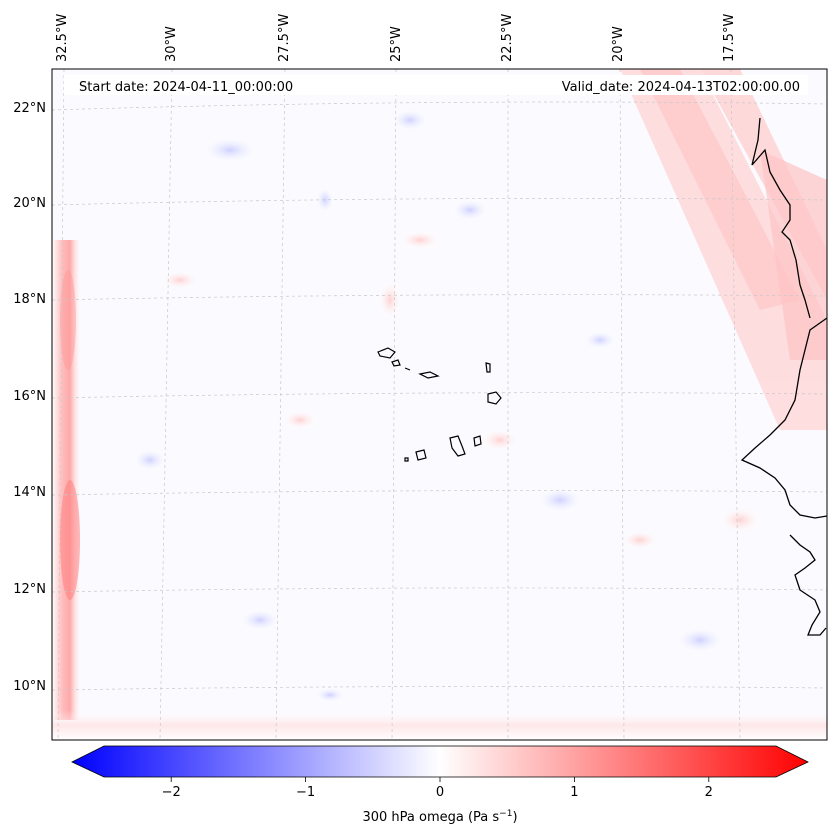 Image resolution: width=837 pixels, height=839 pixels. I want to click on lat-label: 12°N, so click(29, 589).